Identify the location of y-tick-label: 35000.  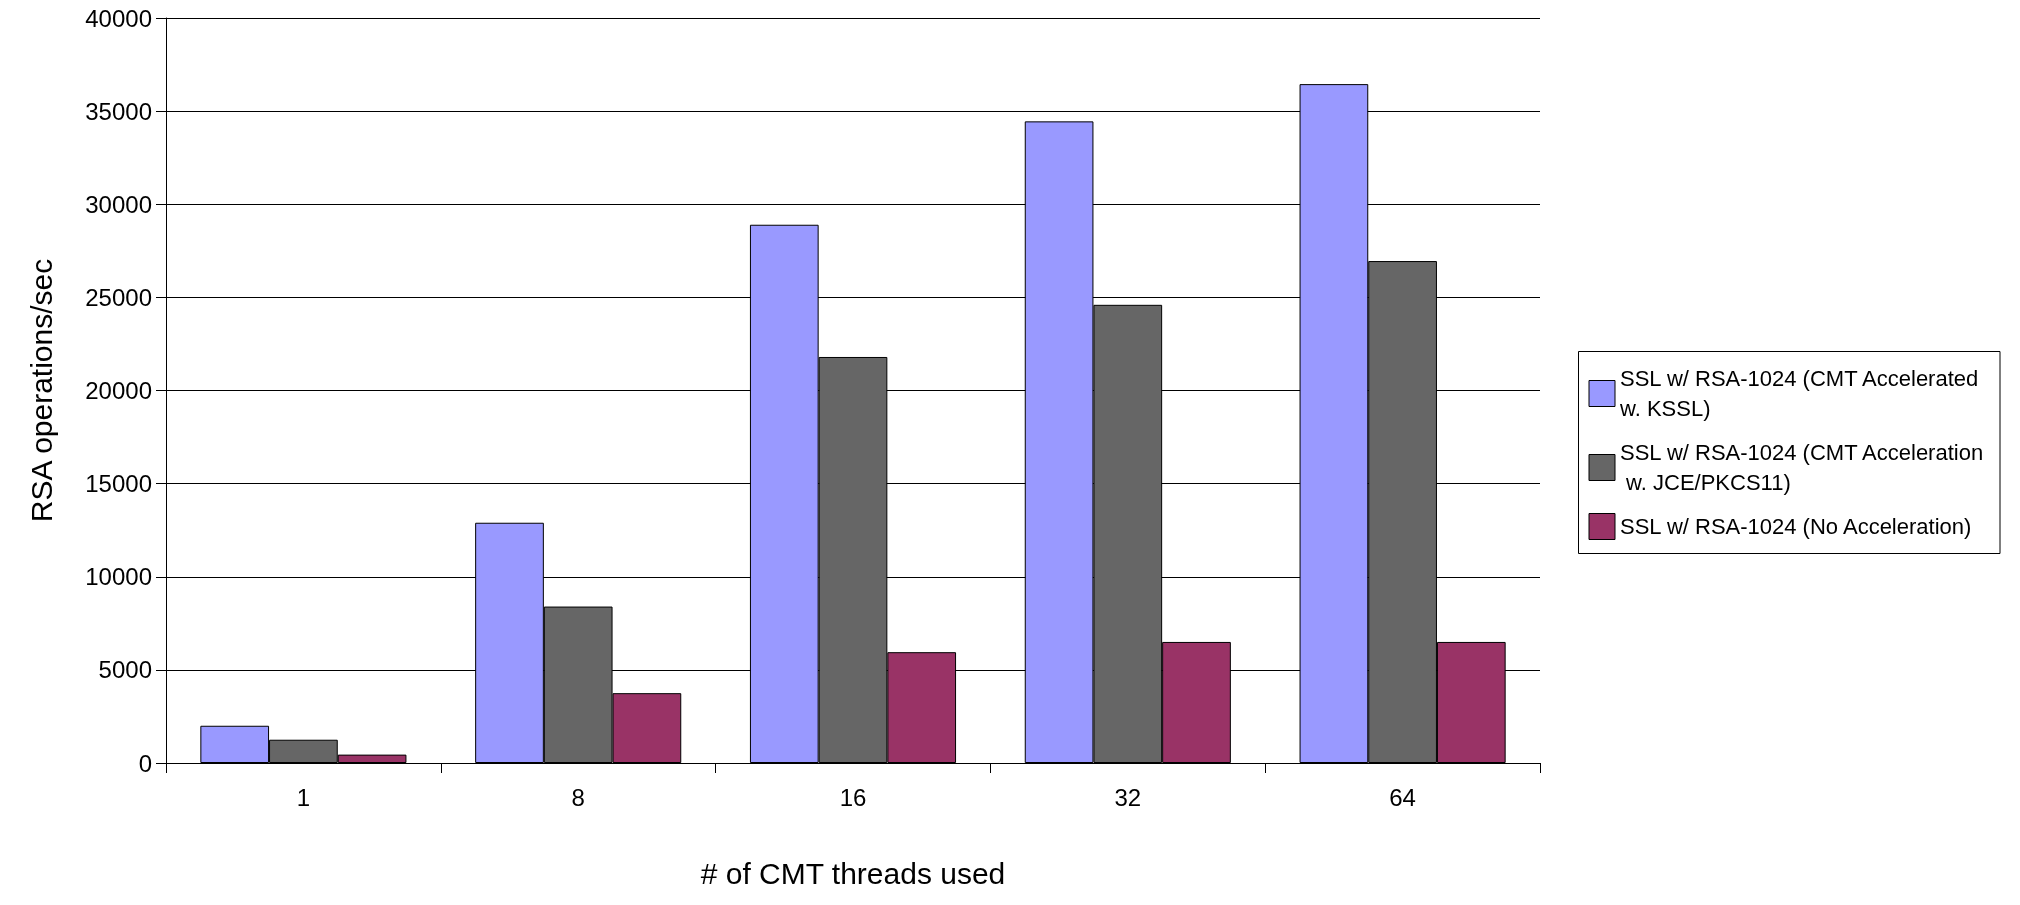
(118, 111).